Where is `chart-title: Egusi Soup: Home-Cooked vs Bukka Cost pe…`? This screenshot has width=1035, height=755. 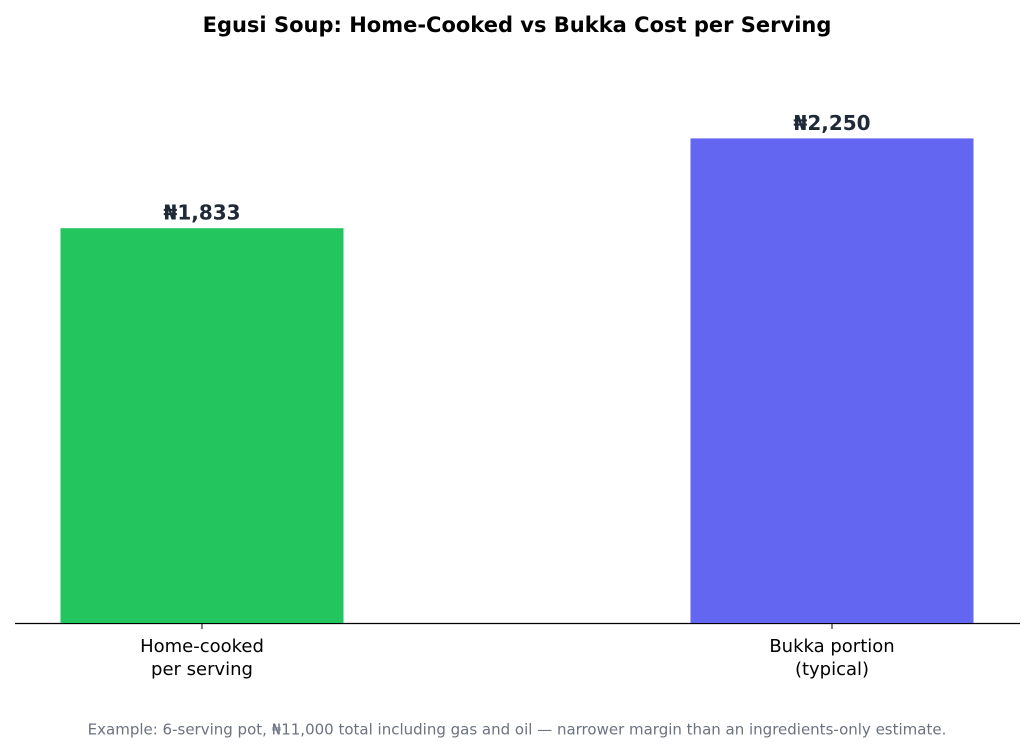 chart-title: Egusi Soup: Home-Cooked vs Bukka Cost pe… is located at coordinates (517, 25).